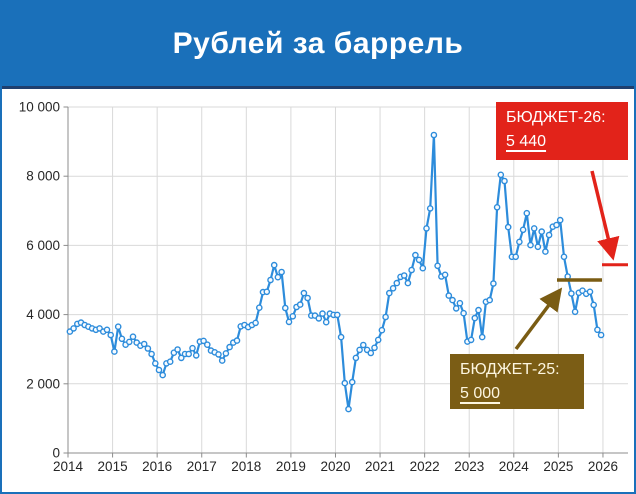  What do you see at coordinates (43, 245) in the screenshot?
I see `y-tick-label: 6 000` at bounding box center [43, 245].